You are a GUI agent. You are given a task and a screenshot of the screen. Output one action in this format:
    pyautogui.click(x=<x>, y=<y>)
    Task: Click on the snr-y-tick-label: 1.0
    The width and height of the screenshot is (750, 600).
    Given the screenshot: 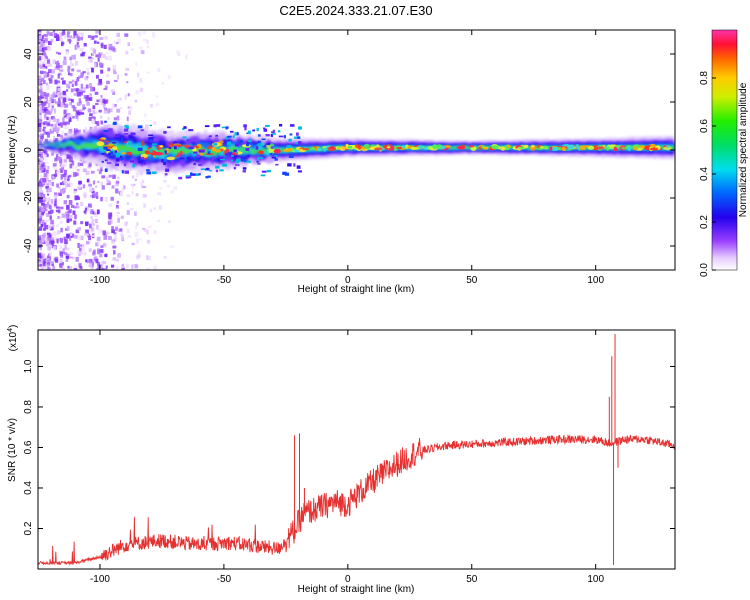 What is the action you would take?
    pyautogui.click(x=28, y=366)
    